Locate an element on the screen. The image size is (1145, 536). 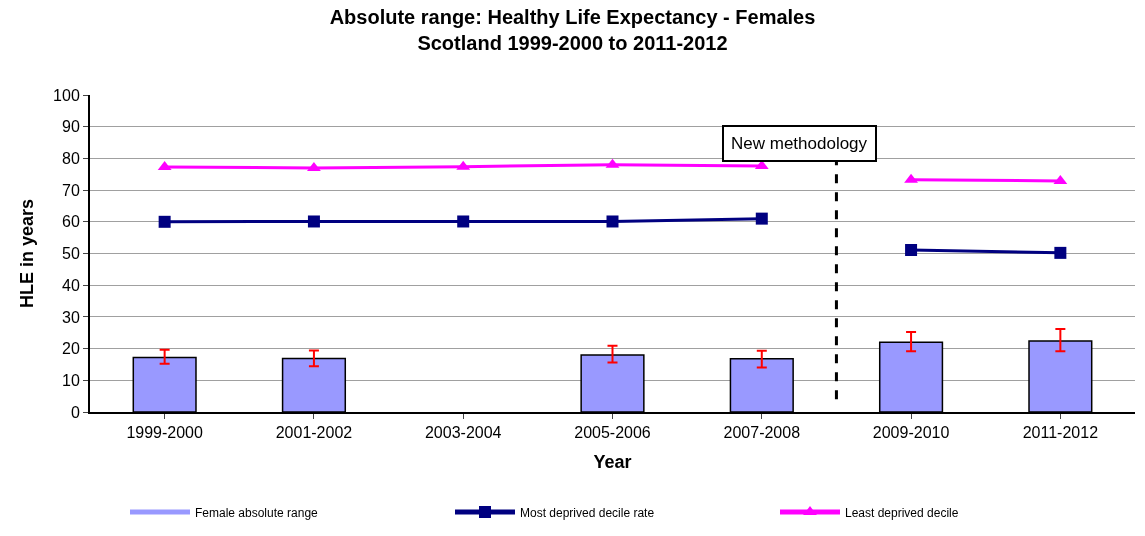
y-tick-label: 0 is located at coordinates (75, 412).